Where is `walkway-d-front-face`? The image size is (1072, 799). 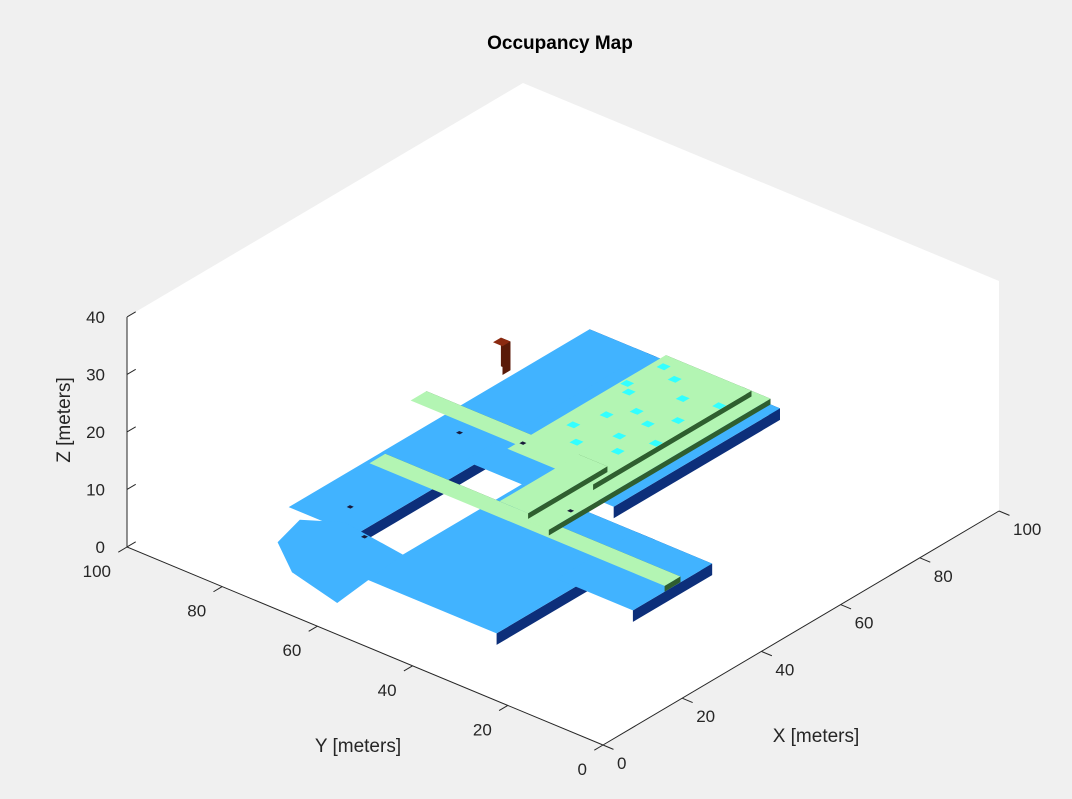 walkway-d-front-face is located at coordinates (672, 440).